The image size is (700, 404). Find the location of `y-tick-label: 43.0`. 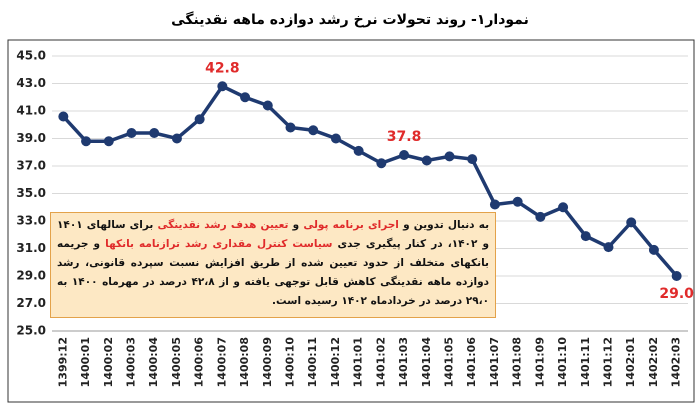

y-tick-label: 43.0 is located at coordinates (31, 83).